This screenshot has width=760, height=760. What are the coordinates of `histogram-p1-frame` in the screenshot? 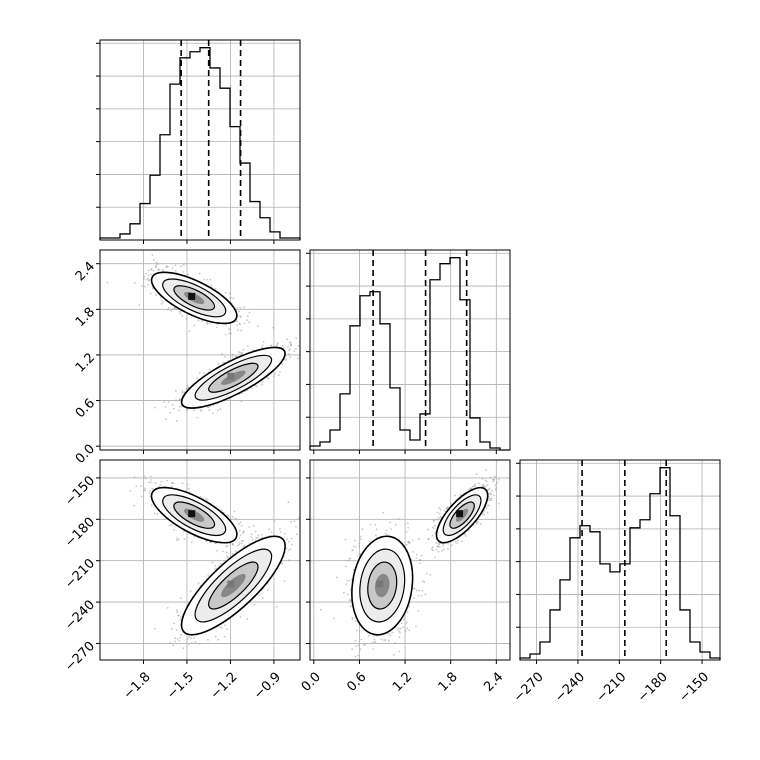 It's located at (410, 350).